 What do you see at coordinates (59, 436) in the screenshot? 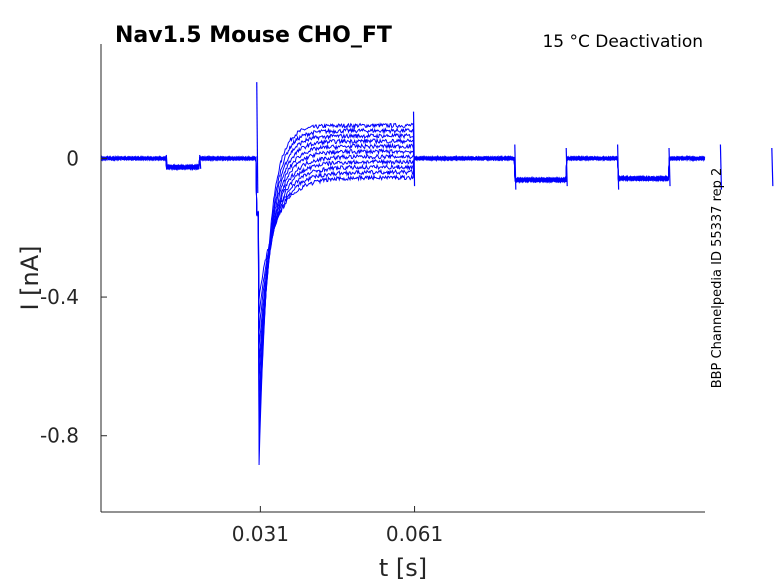
I see `y-tick-label: -0.8` at bounding box center [59, 436].